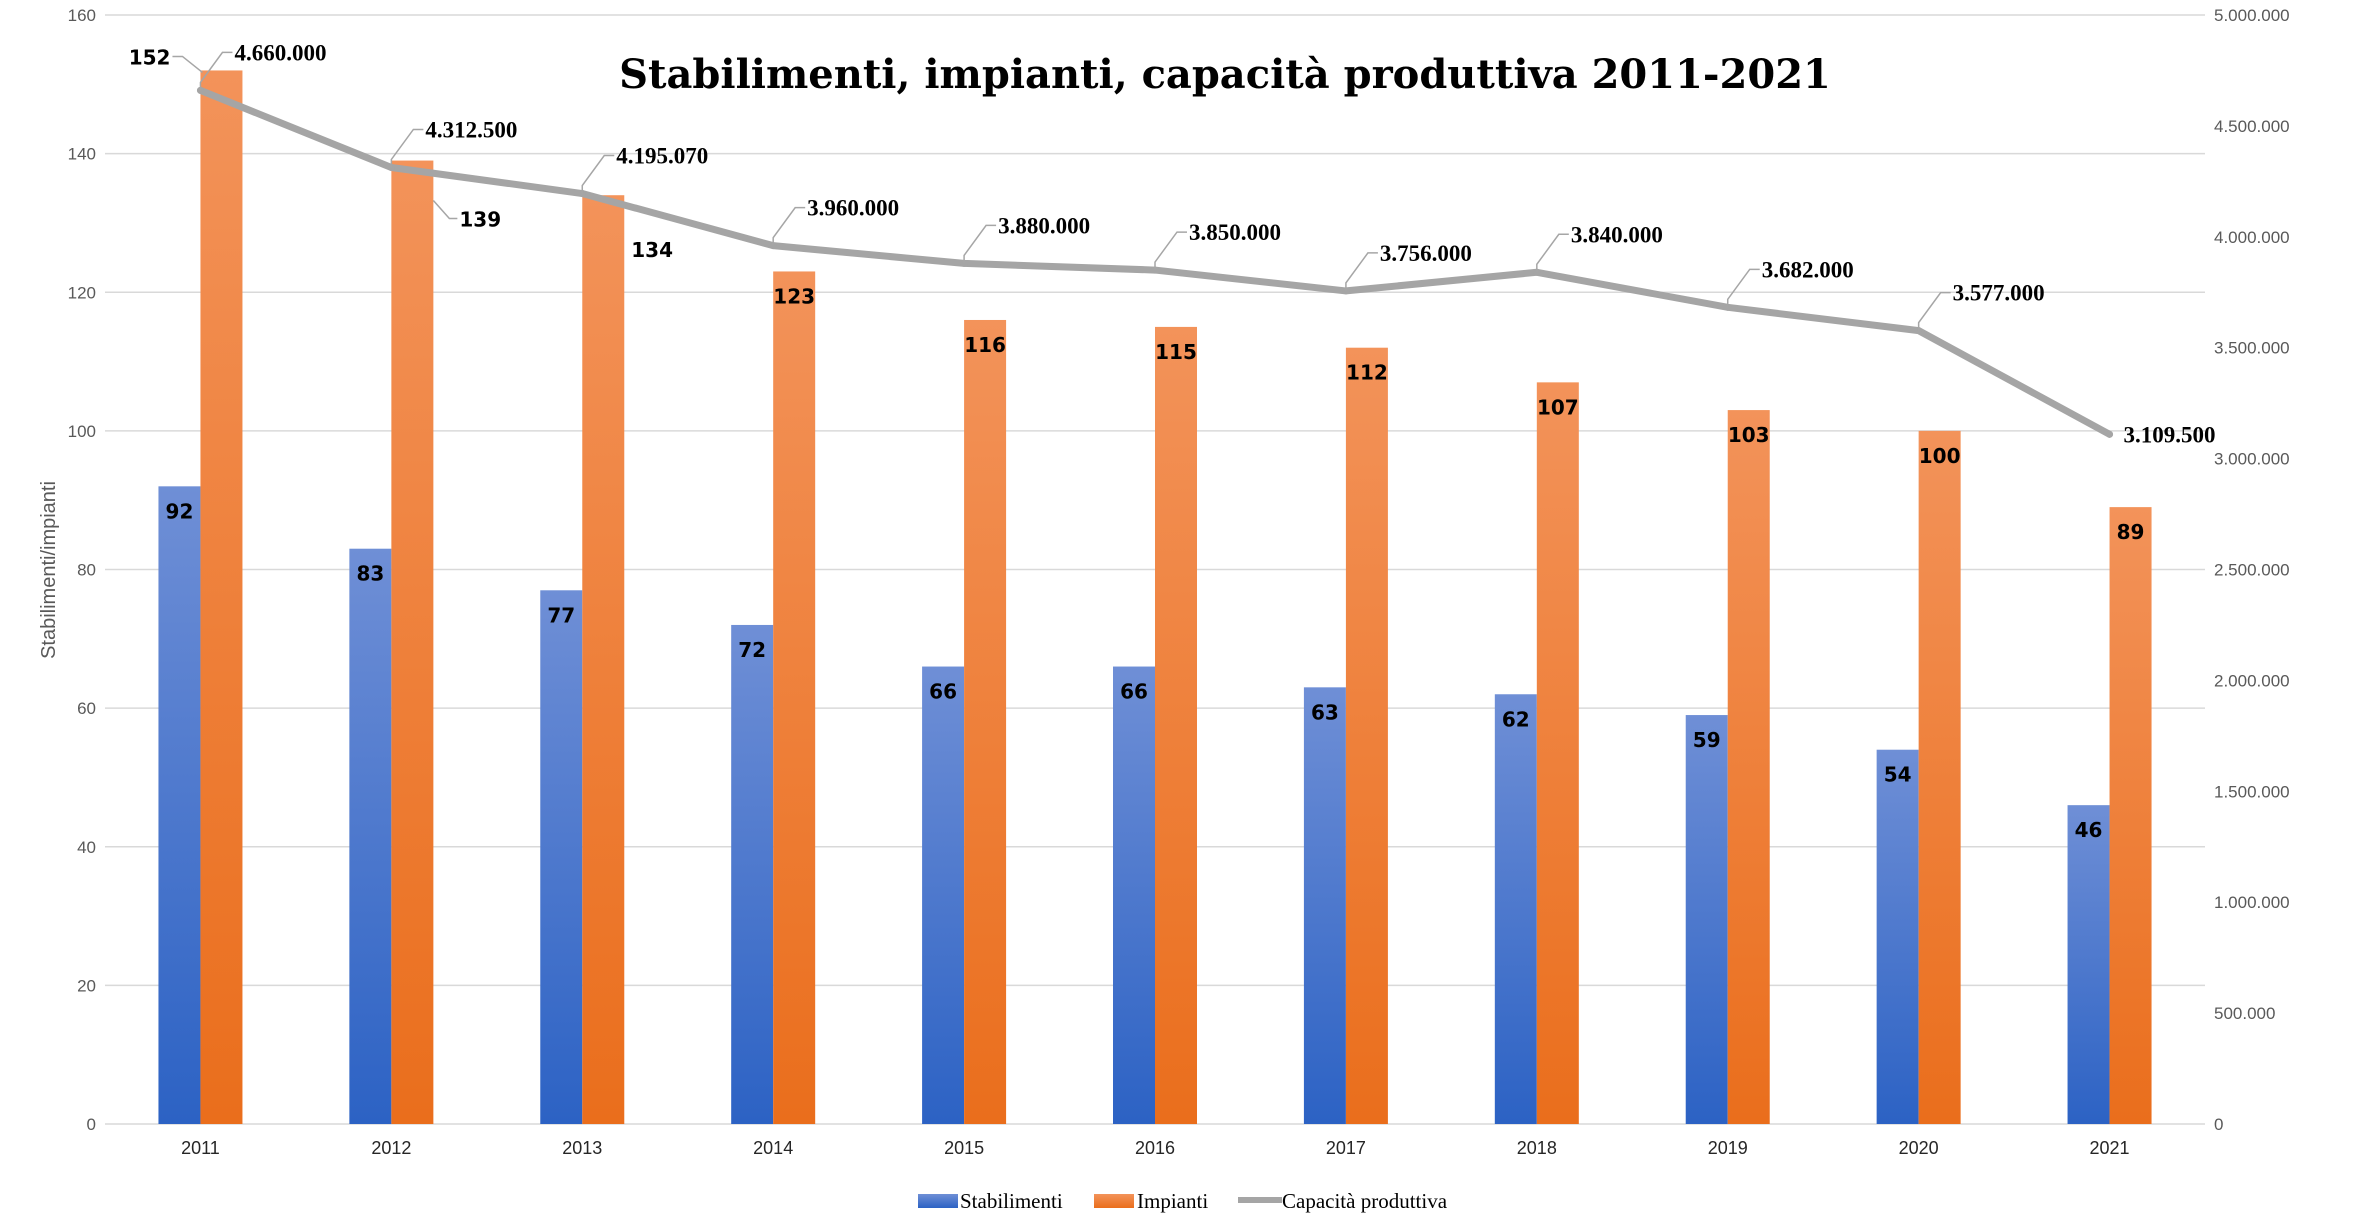  I want to click on legend-item-capacita: Capacità produttiva, so click(1343, 1201).